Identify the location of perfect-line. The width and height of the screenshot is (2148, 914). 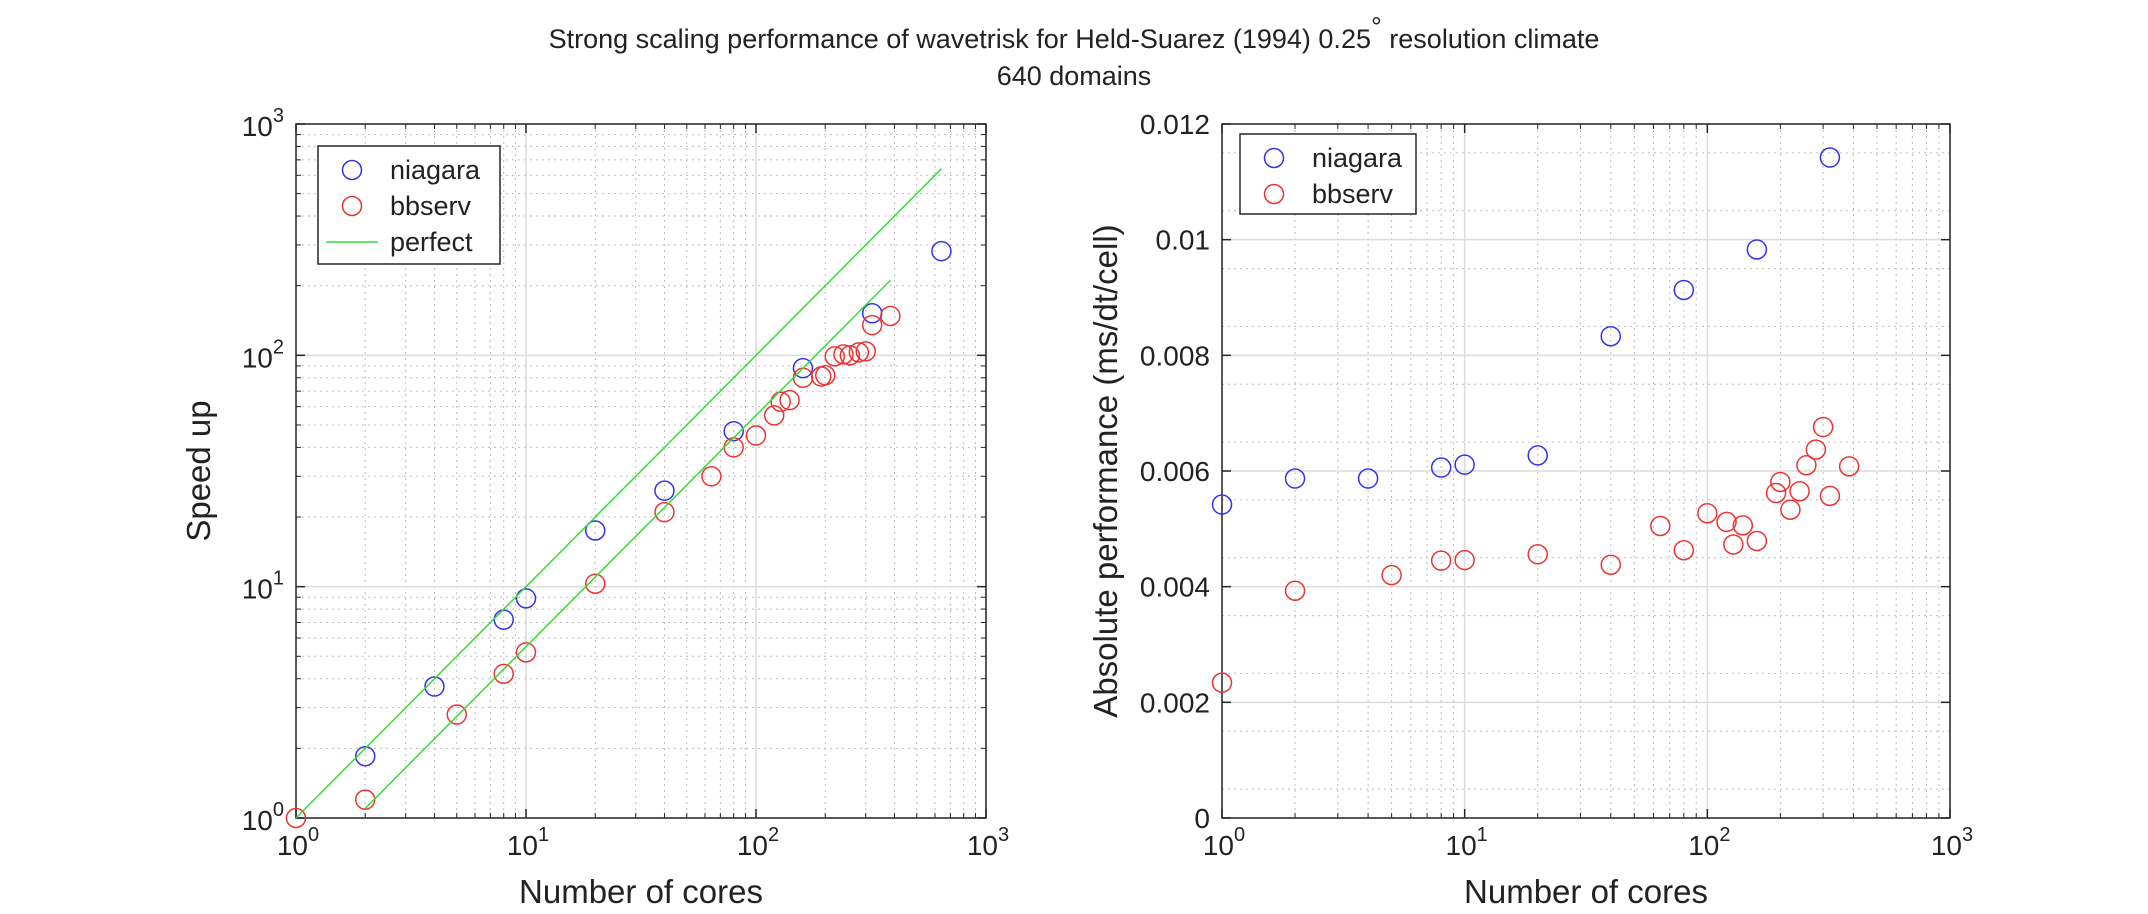
(627, 544).